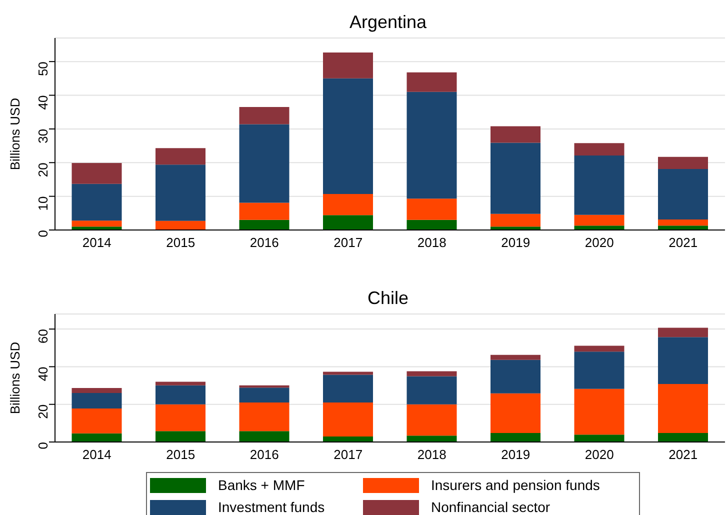  Describe the element at coordinates (515, 485) in the screenshot. I see `legend-label: Insurers and pension funds` at that location.